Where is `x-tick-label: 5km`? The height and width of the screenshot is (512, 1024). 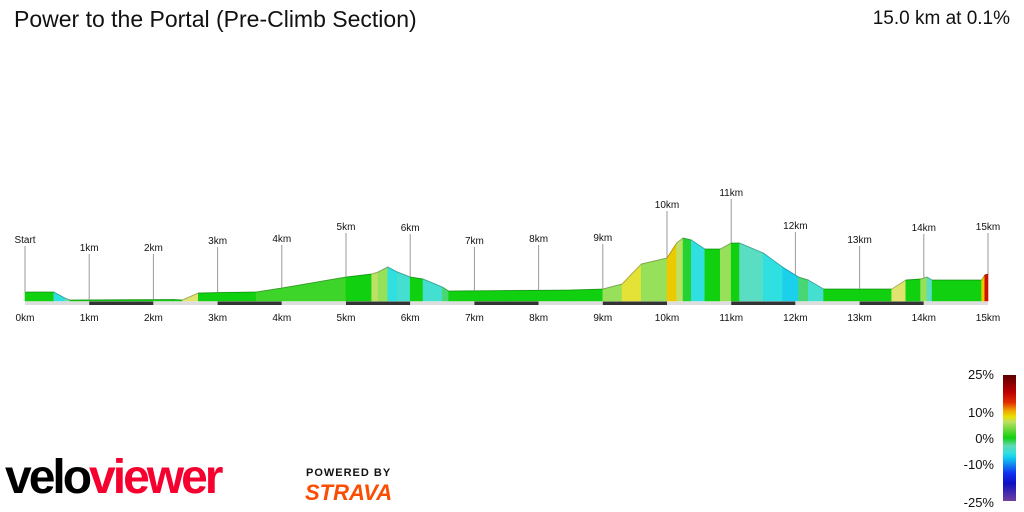 x-tick-label: 5km is located at coordinates (346, 318).